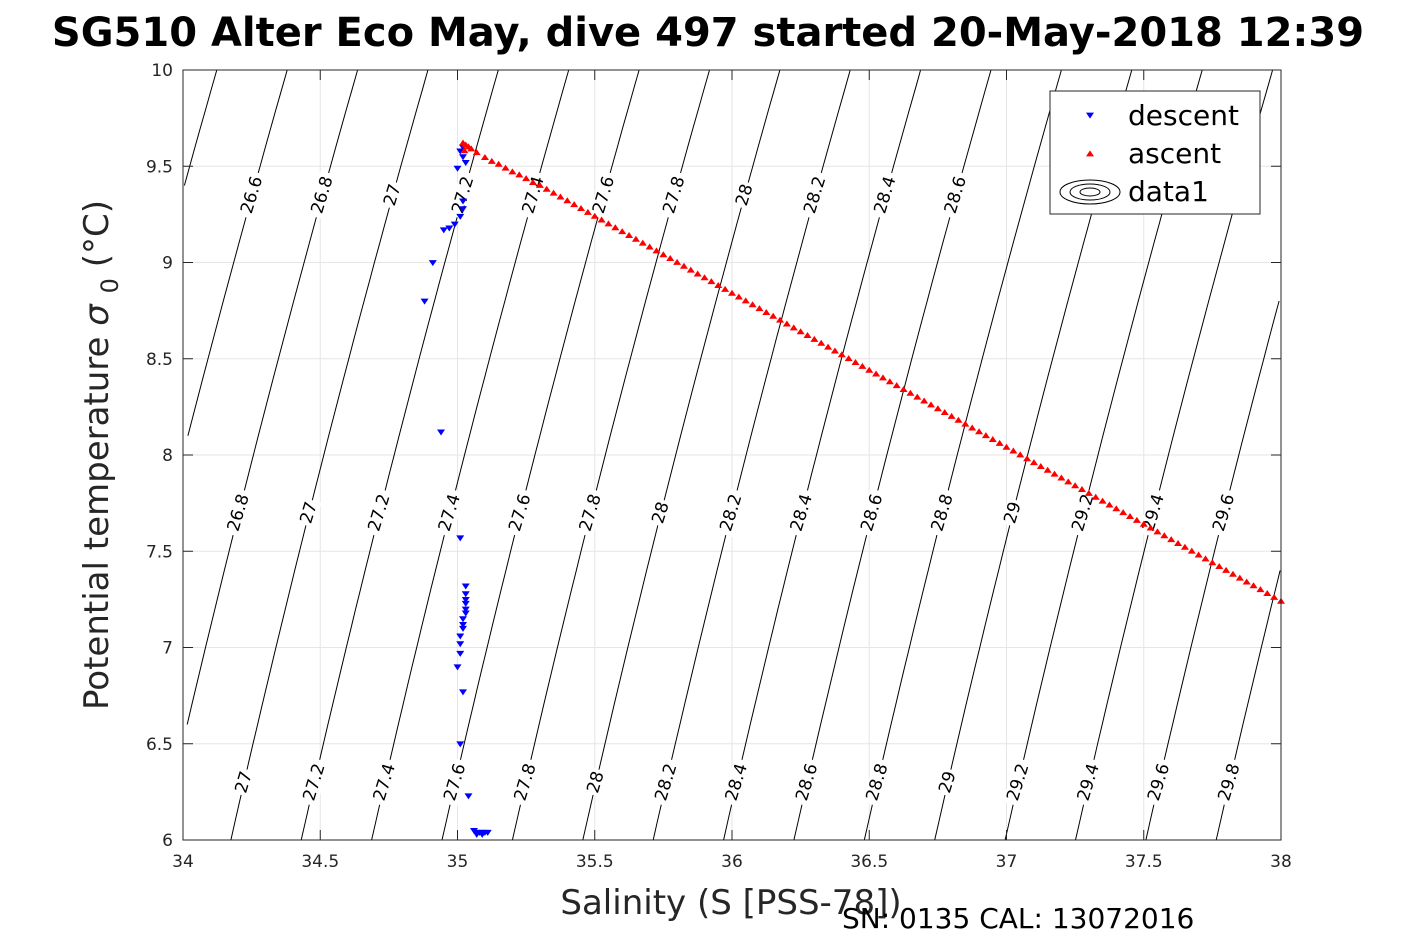  What do you see at coordinates (456, 491) in the screenshot?
I see `descent-markers` at bounding box center [456, 491].